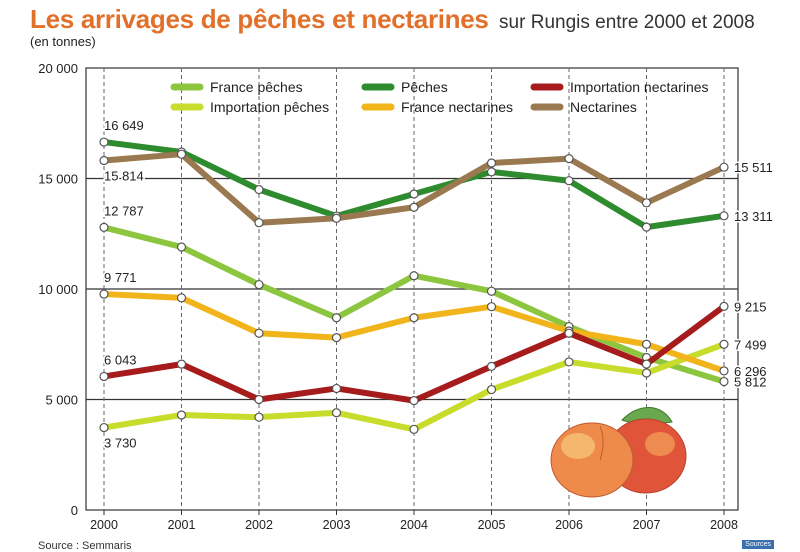  I want to click on legend-item: Importation nectarines, so click(619, 87).